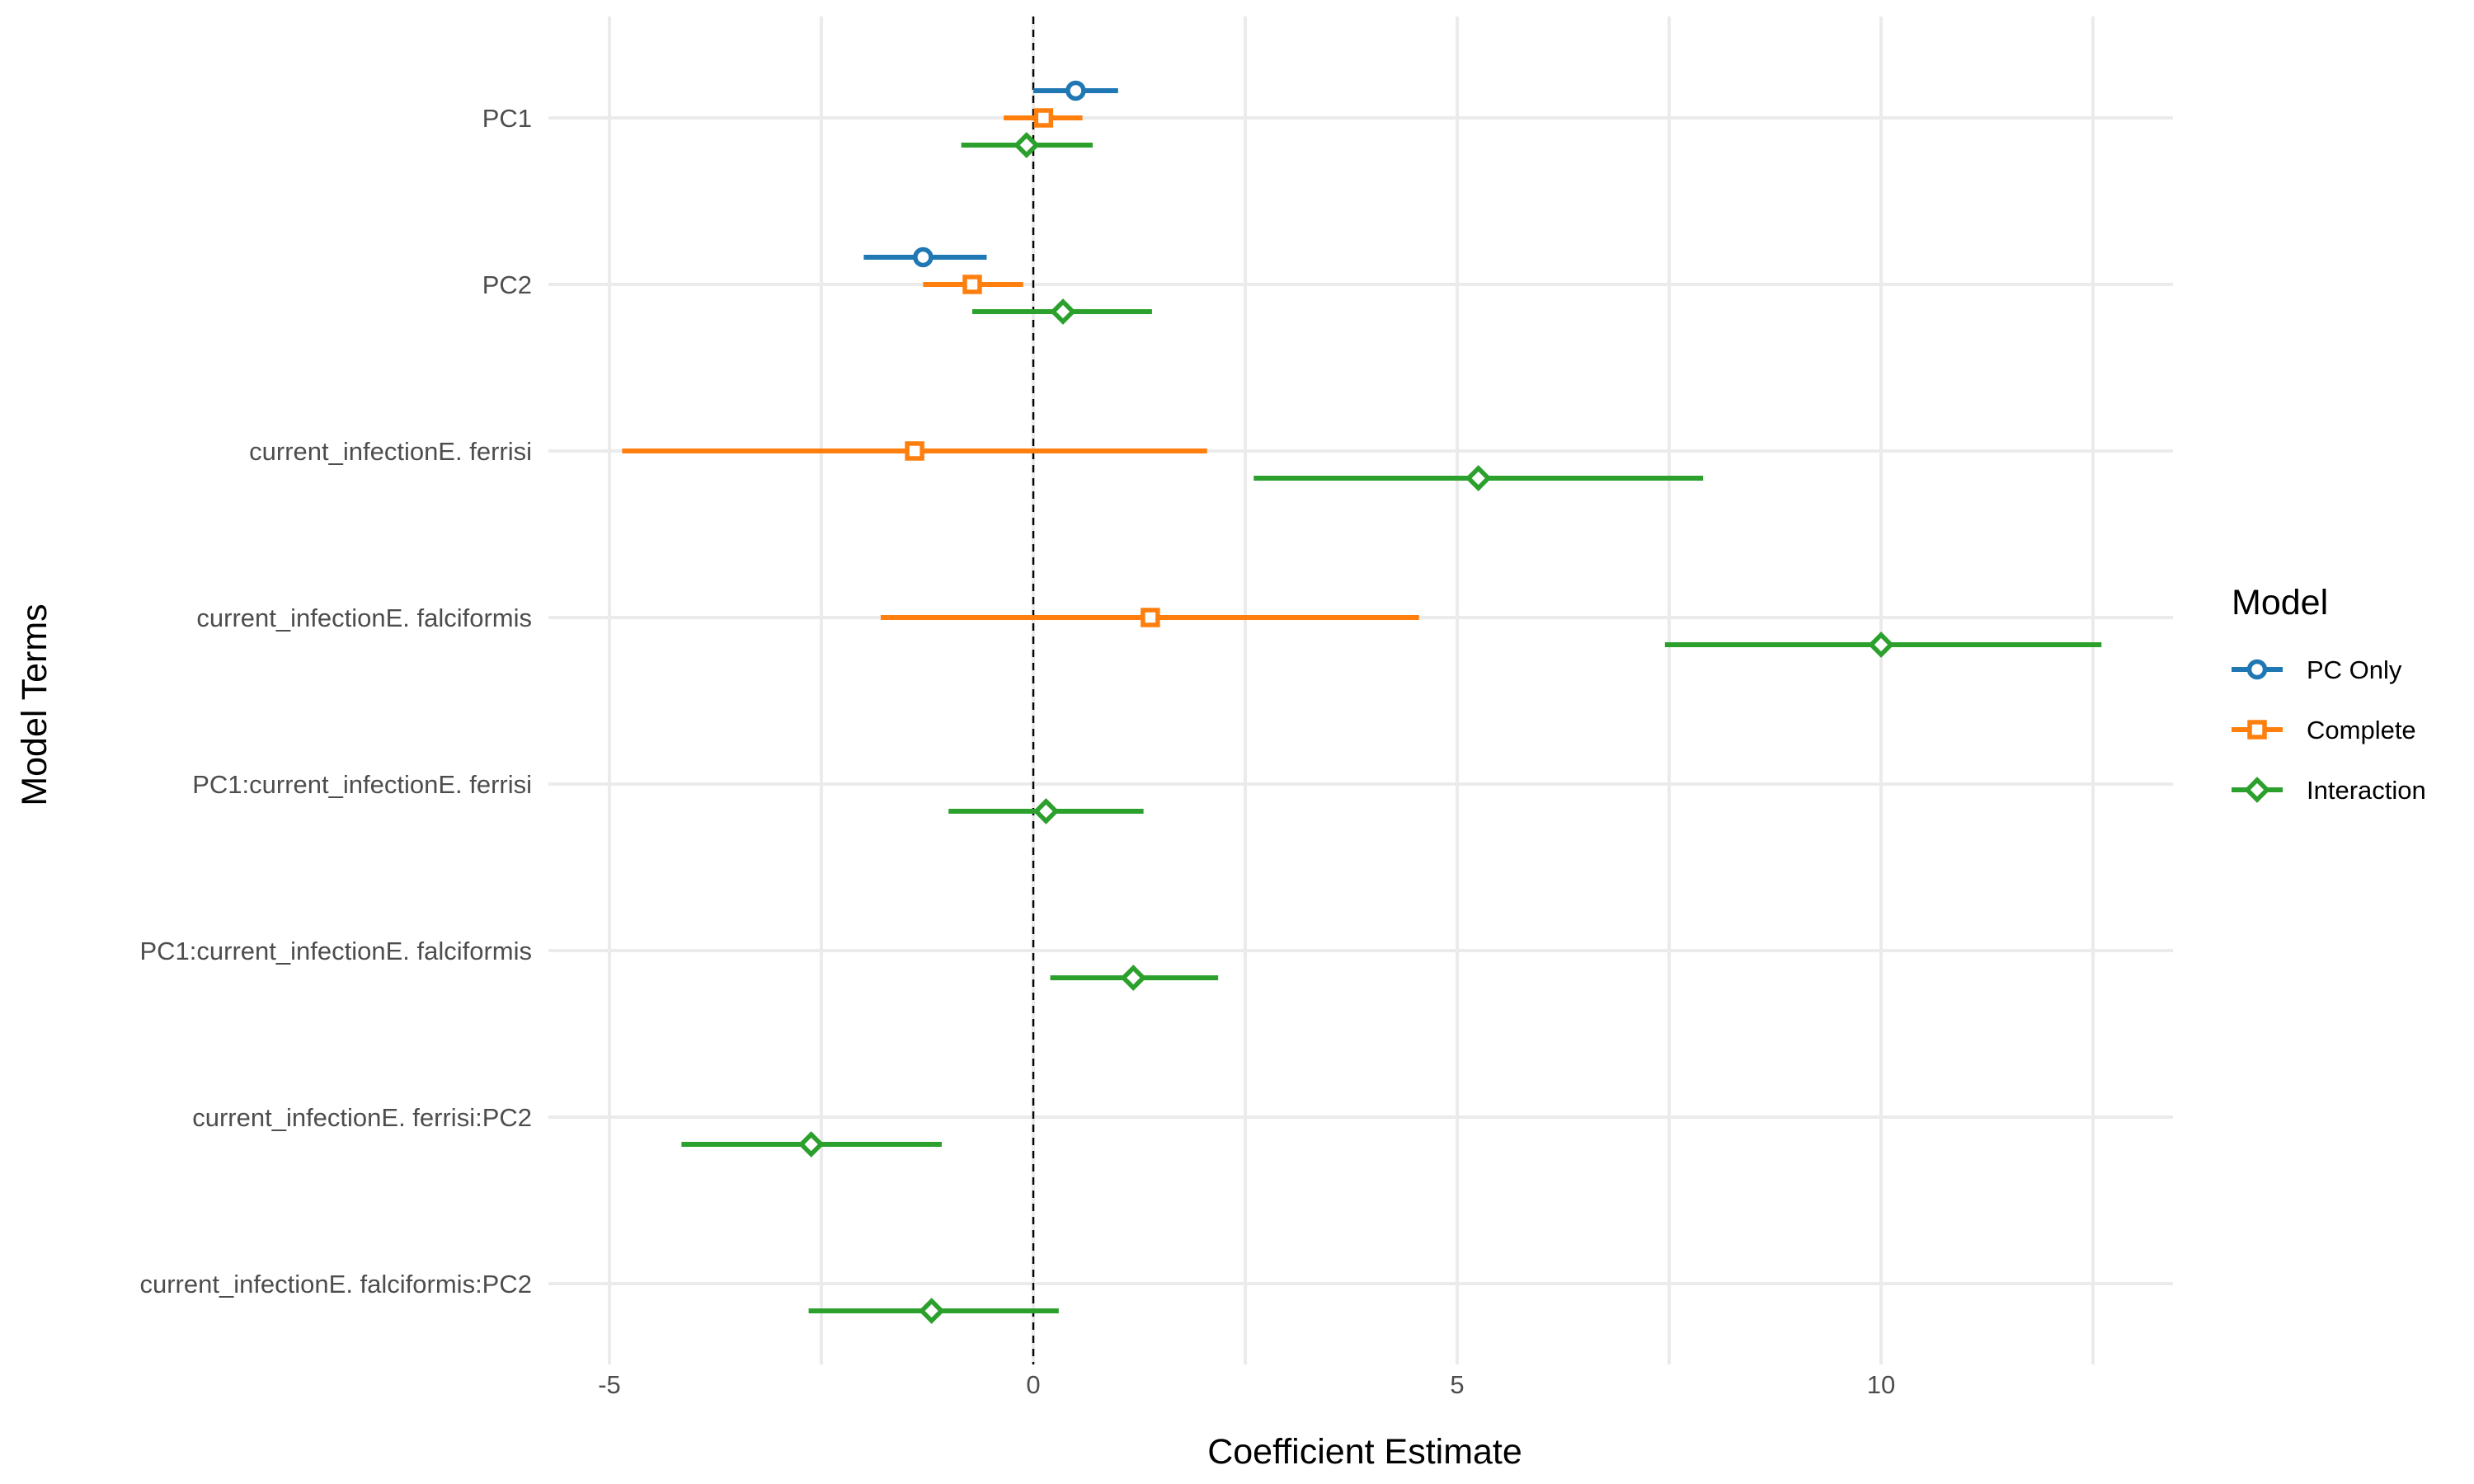 Image resolution: width=2474 pixels, height=1484 pixels. Describe the element at coordinates (1033, 1384) in the screenshot. I see `x-tick-label: 0` at that location.